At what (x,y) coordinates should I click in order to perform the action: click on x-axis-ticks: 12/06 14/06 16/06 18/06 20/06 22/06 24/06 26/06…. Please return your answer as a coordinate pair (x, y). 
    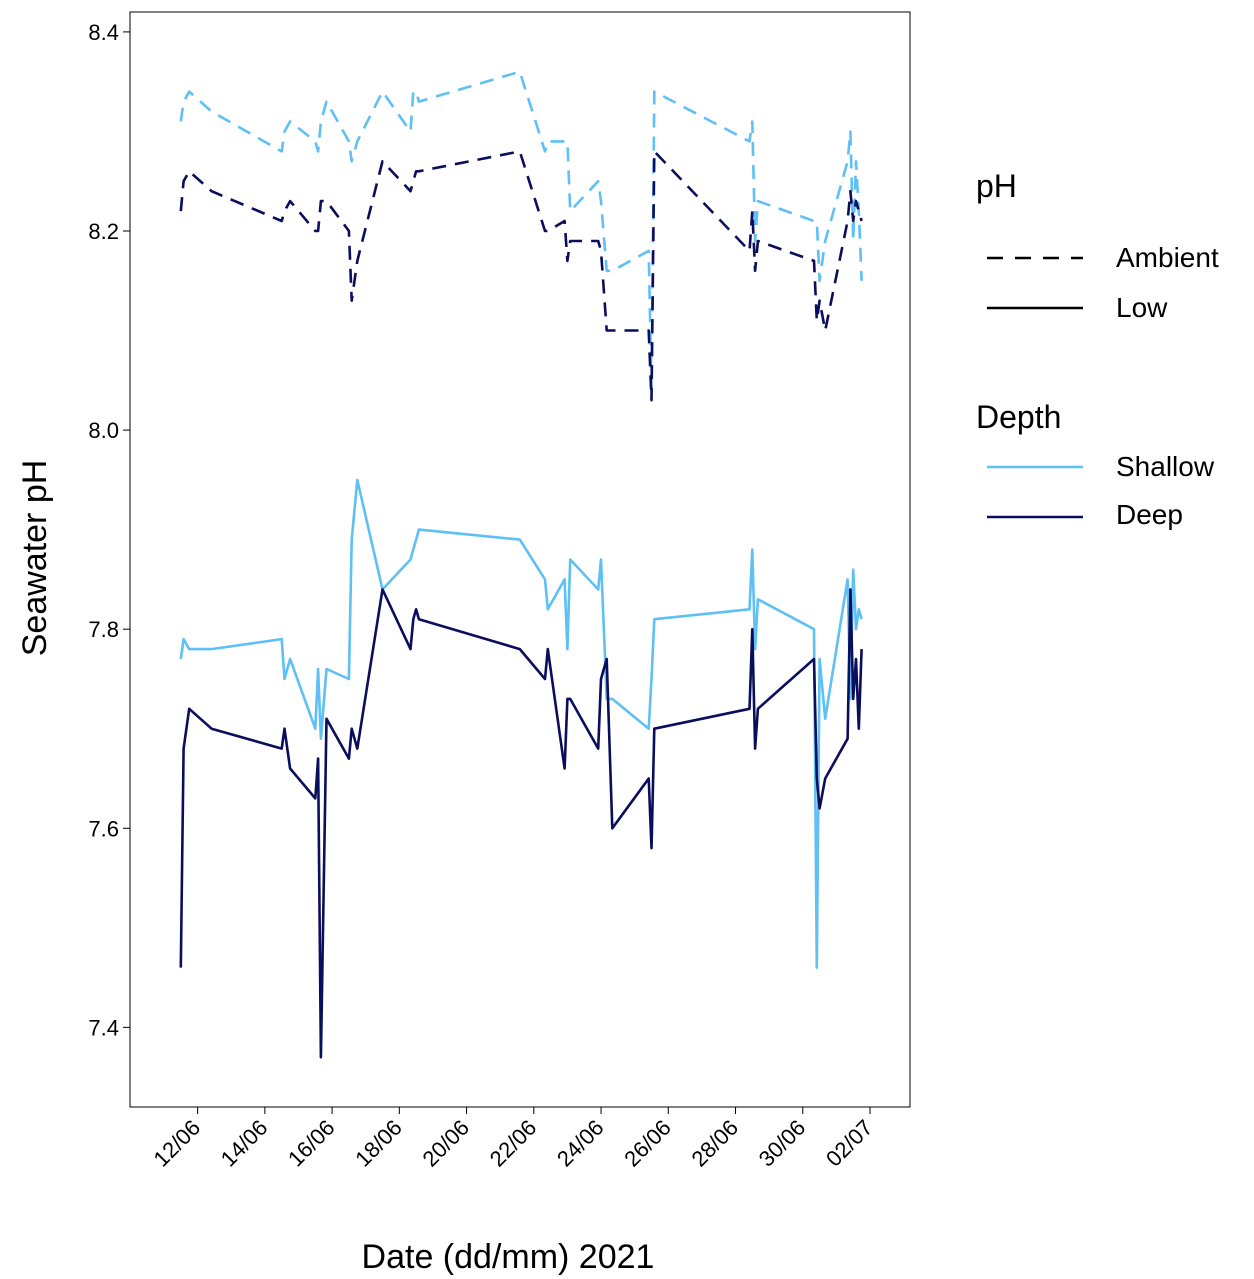
    Looking at the image, I should click on (513, 1139).